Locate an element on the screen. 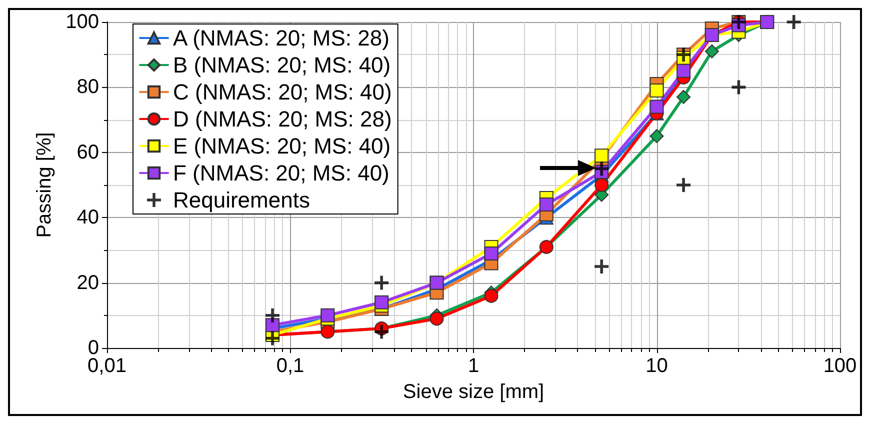  x-tick-label: 10 is located at coordinates (657, 366).